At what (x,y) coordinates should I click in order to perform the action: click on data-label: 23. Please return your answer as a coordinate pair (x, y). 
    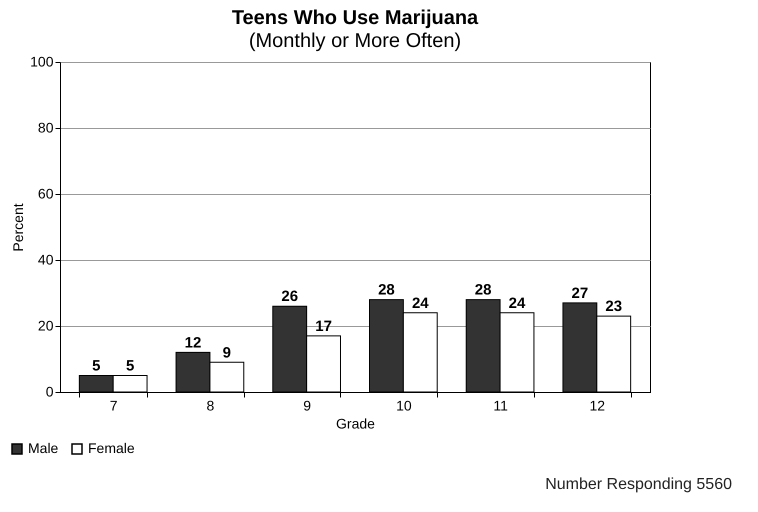
    Looking at the image, I should click on (613, 307).